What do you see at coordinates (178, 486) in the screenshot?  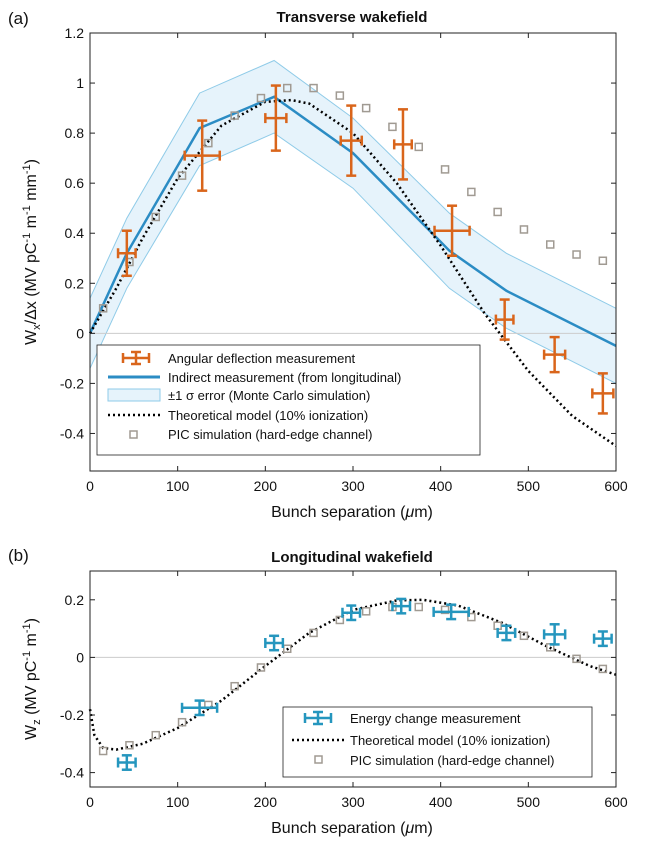 I see `x-tick-label: 100` at bounding box center [178, 486].